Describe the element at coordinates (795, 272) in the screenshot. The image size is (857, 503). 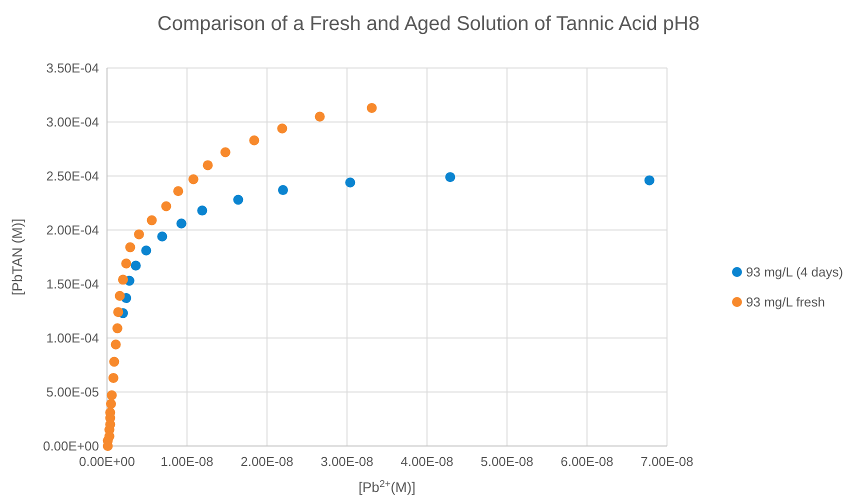
I see `legend-label: 93 mg/L (4 days)` at that location.